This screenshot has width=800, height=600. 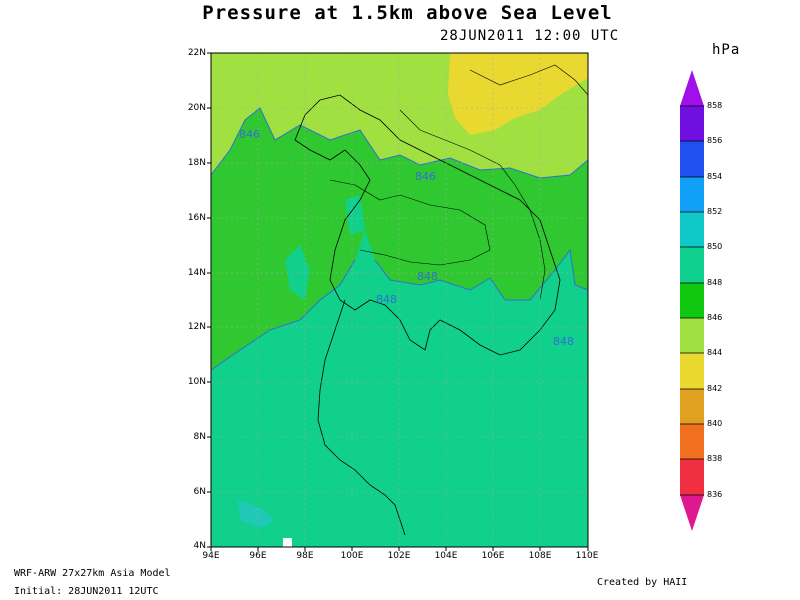 What do you see at coordinates (481, 274) in the screenshot?
I see `contour-848-east` at bounding box center [481, 274].